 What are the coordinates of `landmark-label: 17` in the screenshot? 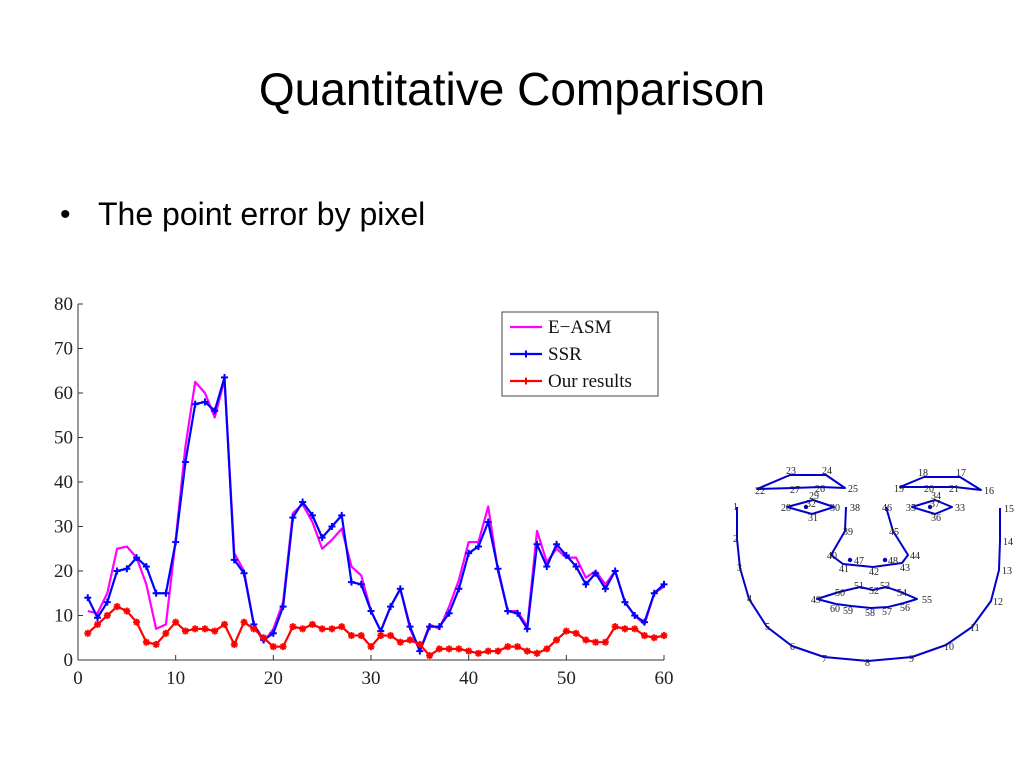 It's located at (961, 473).